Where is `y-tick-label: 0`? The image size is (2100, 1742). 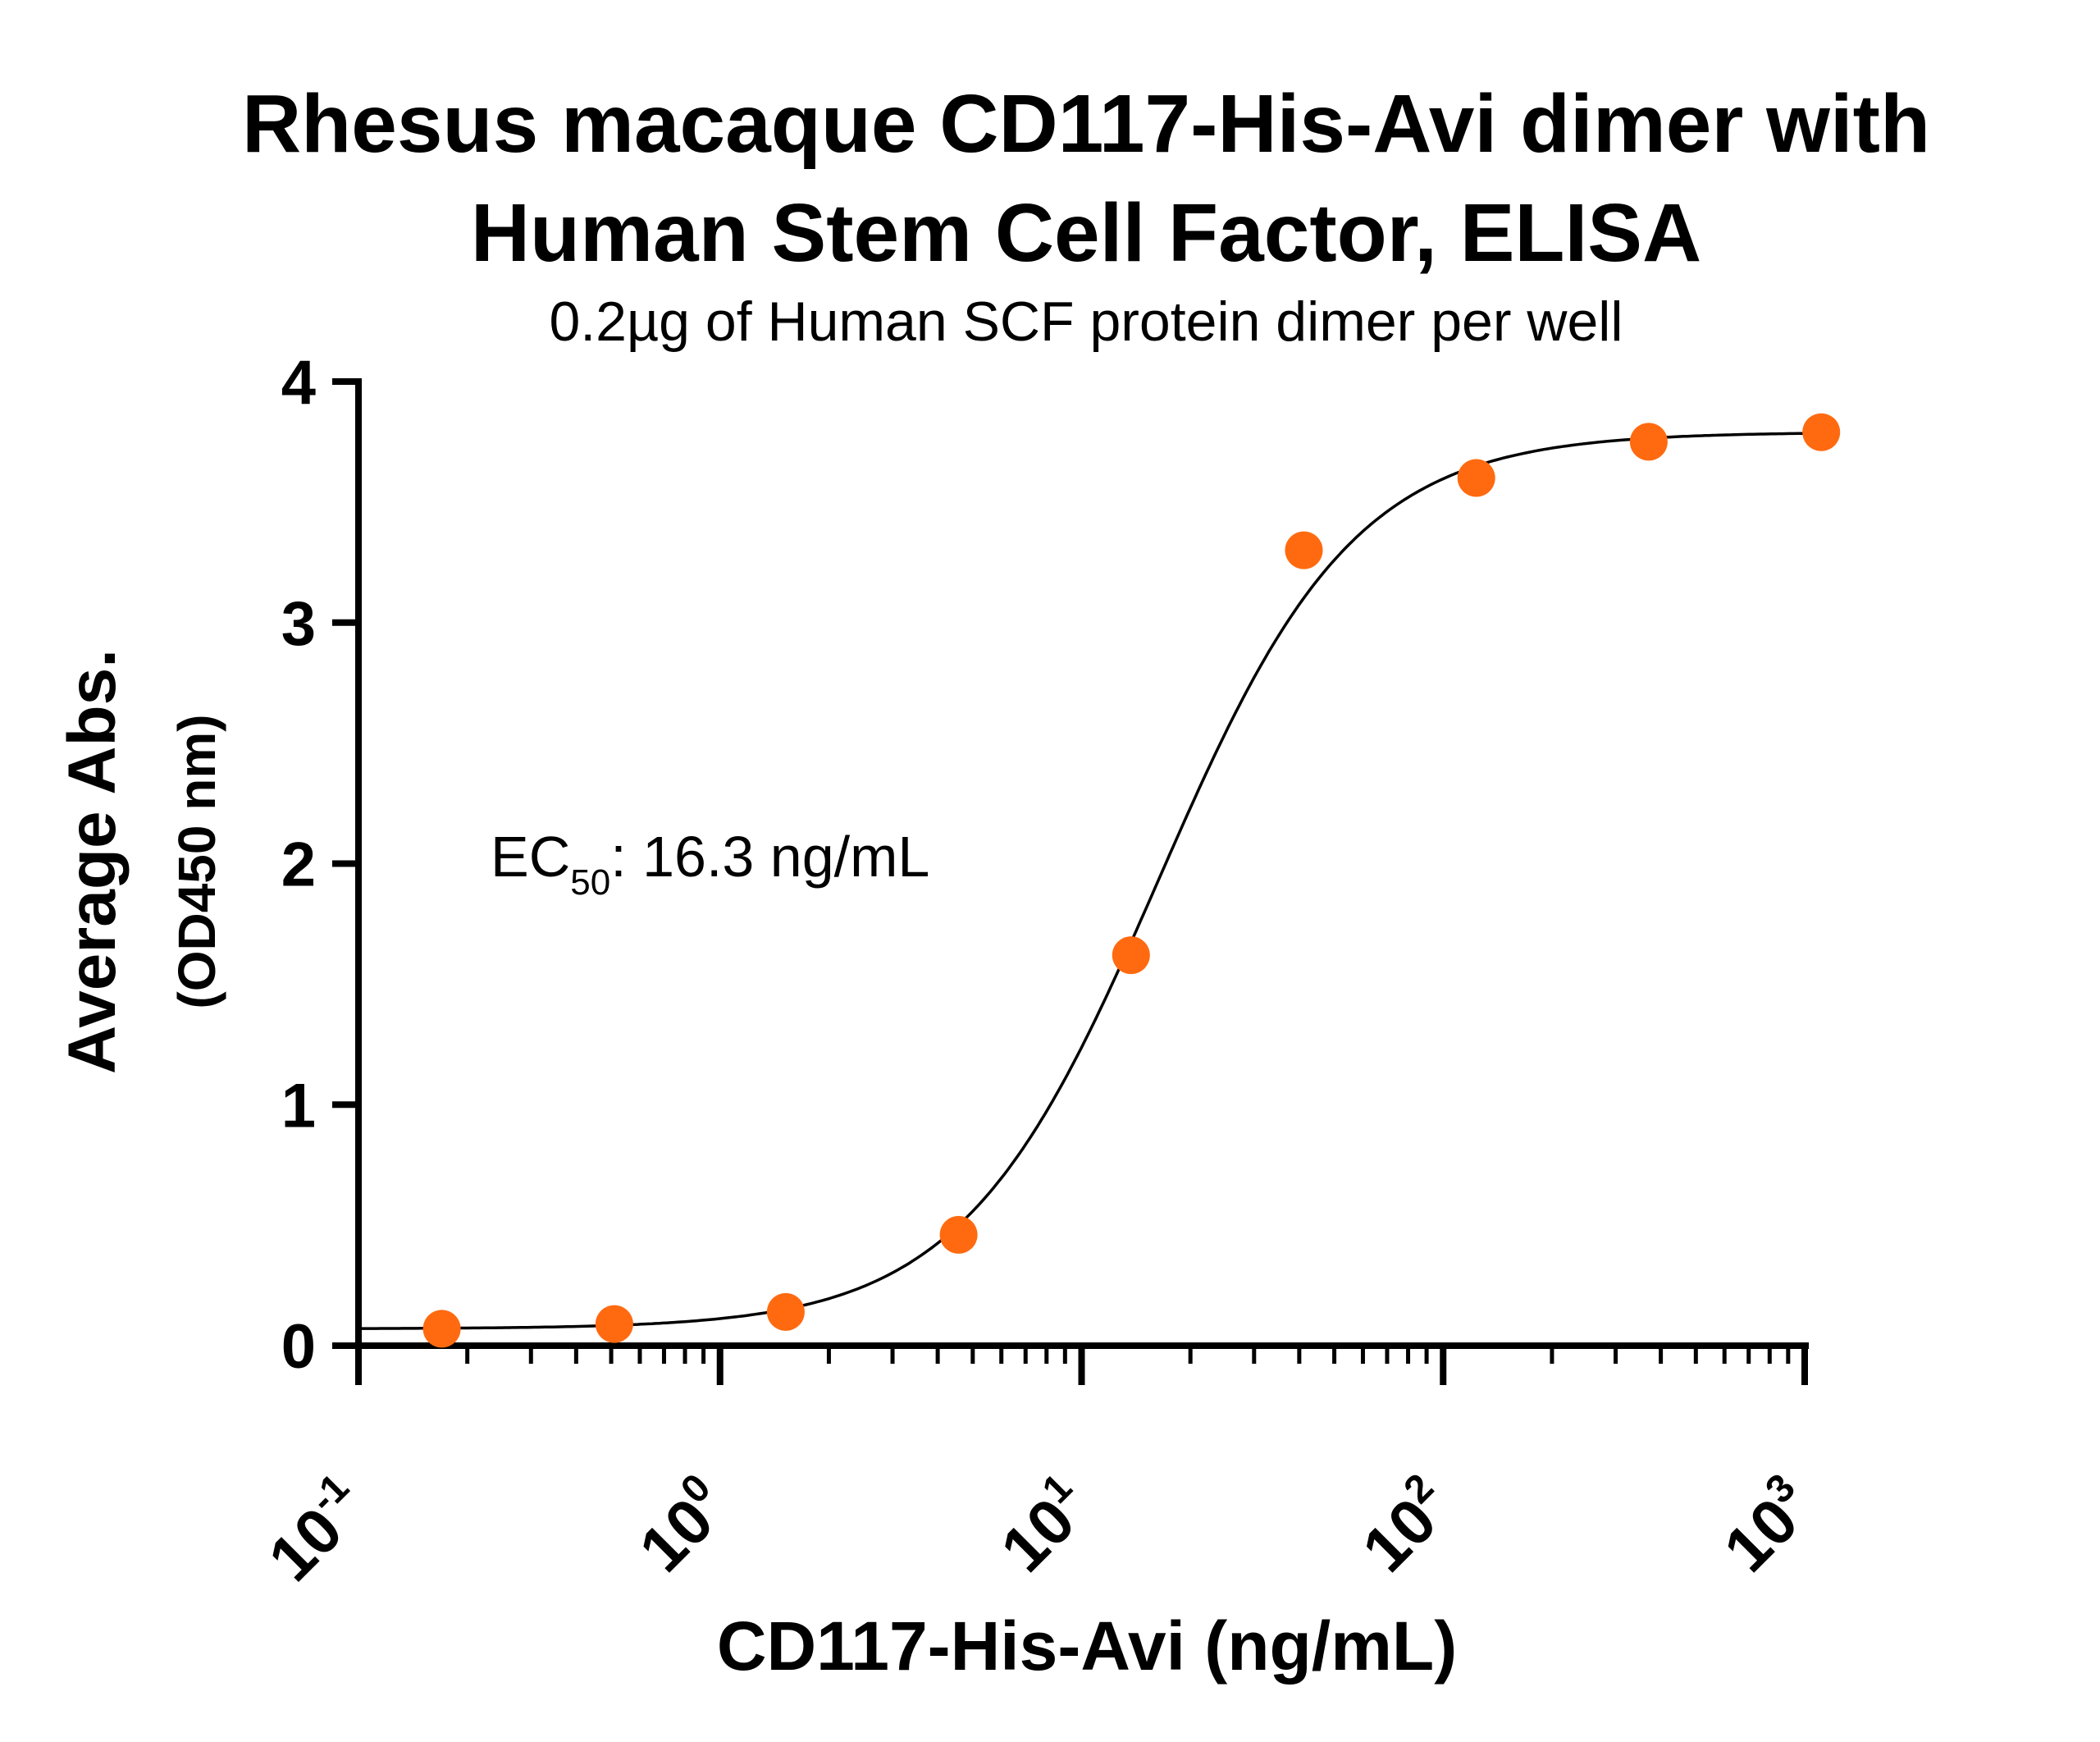 y-tick-label: 0 is located at coordinates (298, 1347).